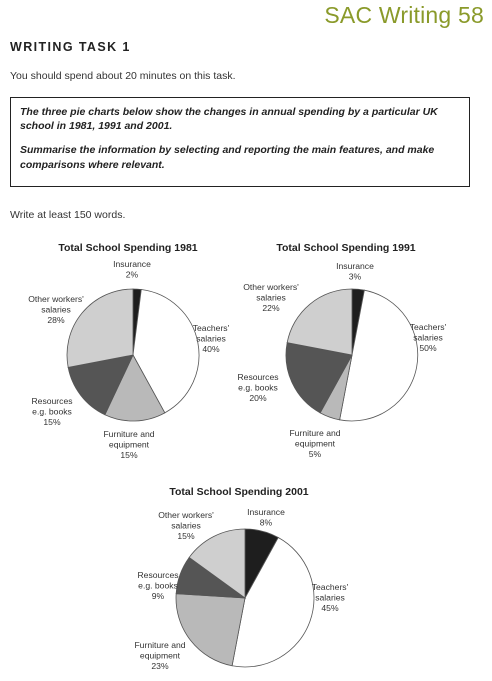 This screenshot has width=492, height=681. What do you see at coordinates (257, 387) in the screenshot?
I see `slice-label-resources: Resources e.g. books 20%` at bounding box center [257, 387].